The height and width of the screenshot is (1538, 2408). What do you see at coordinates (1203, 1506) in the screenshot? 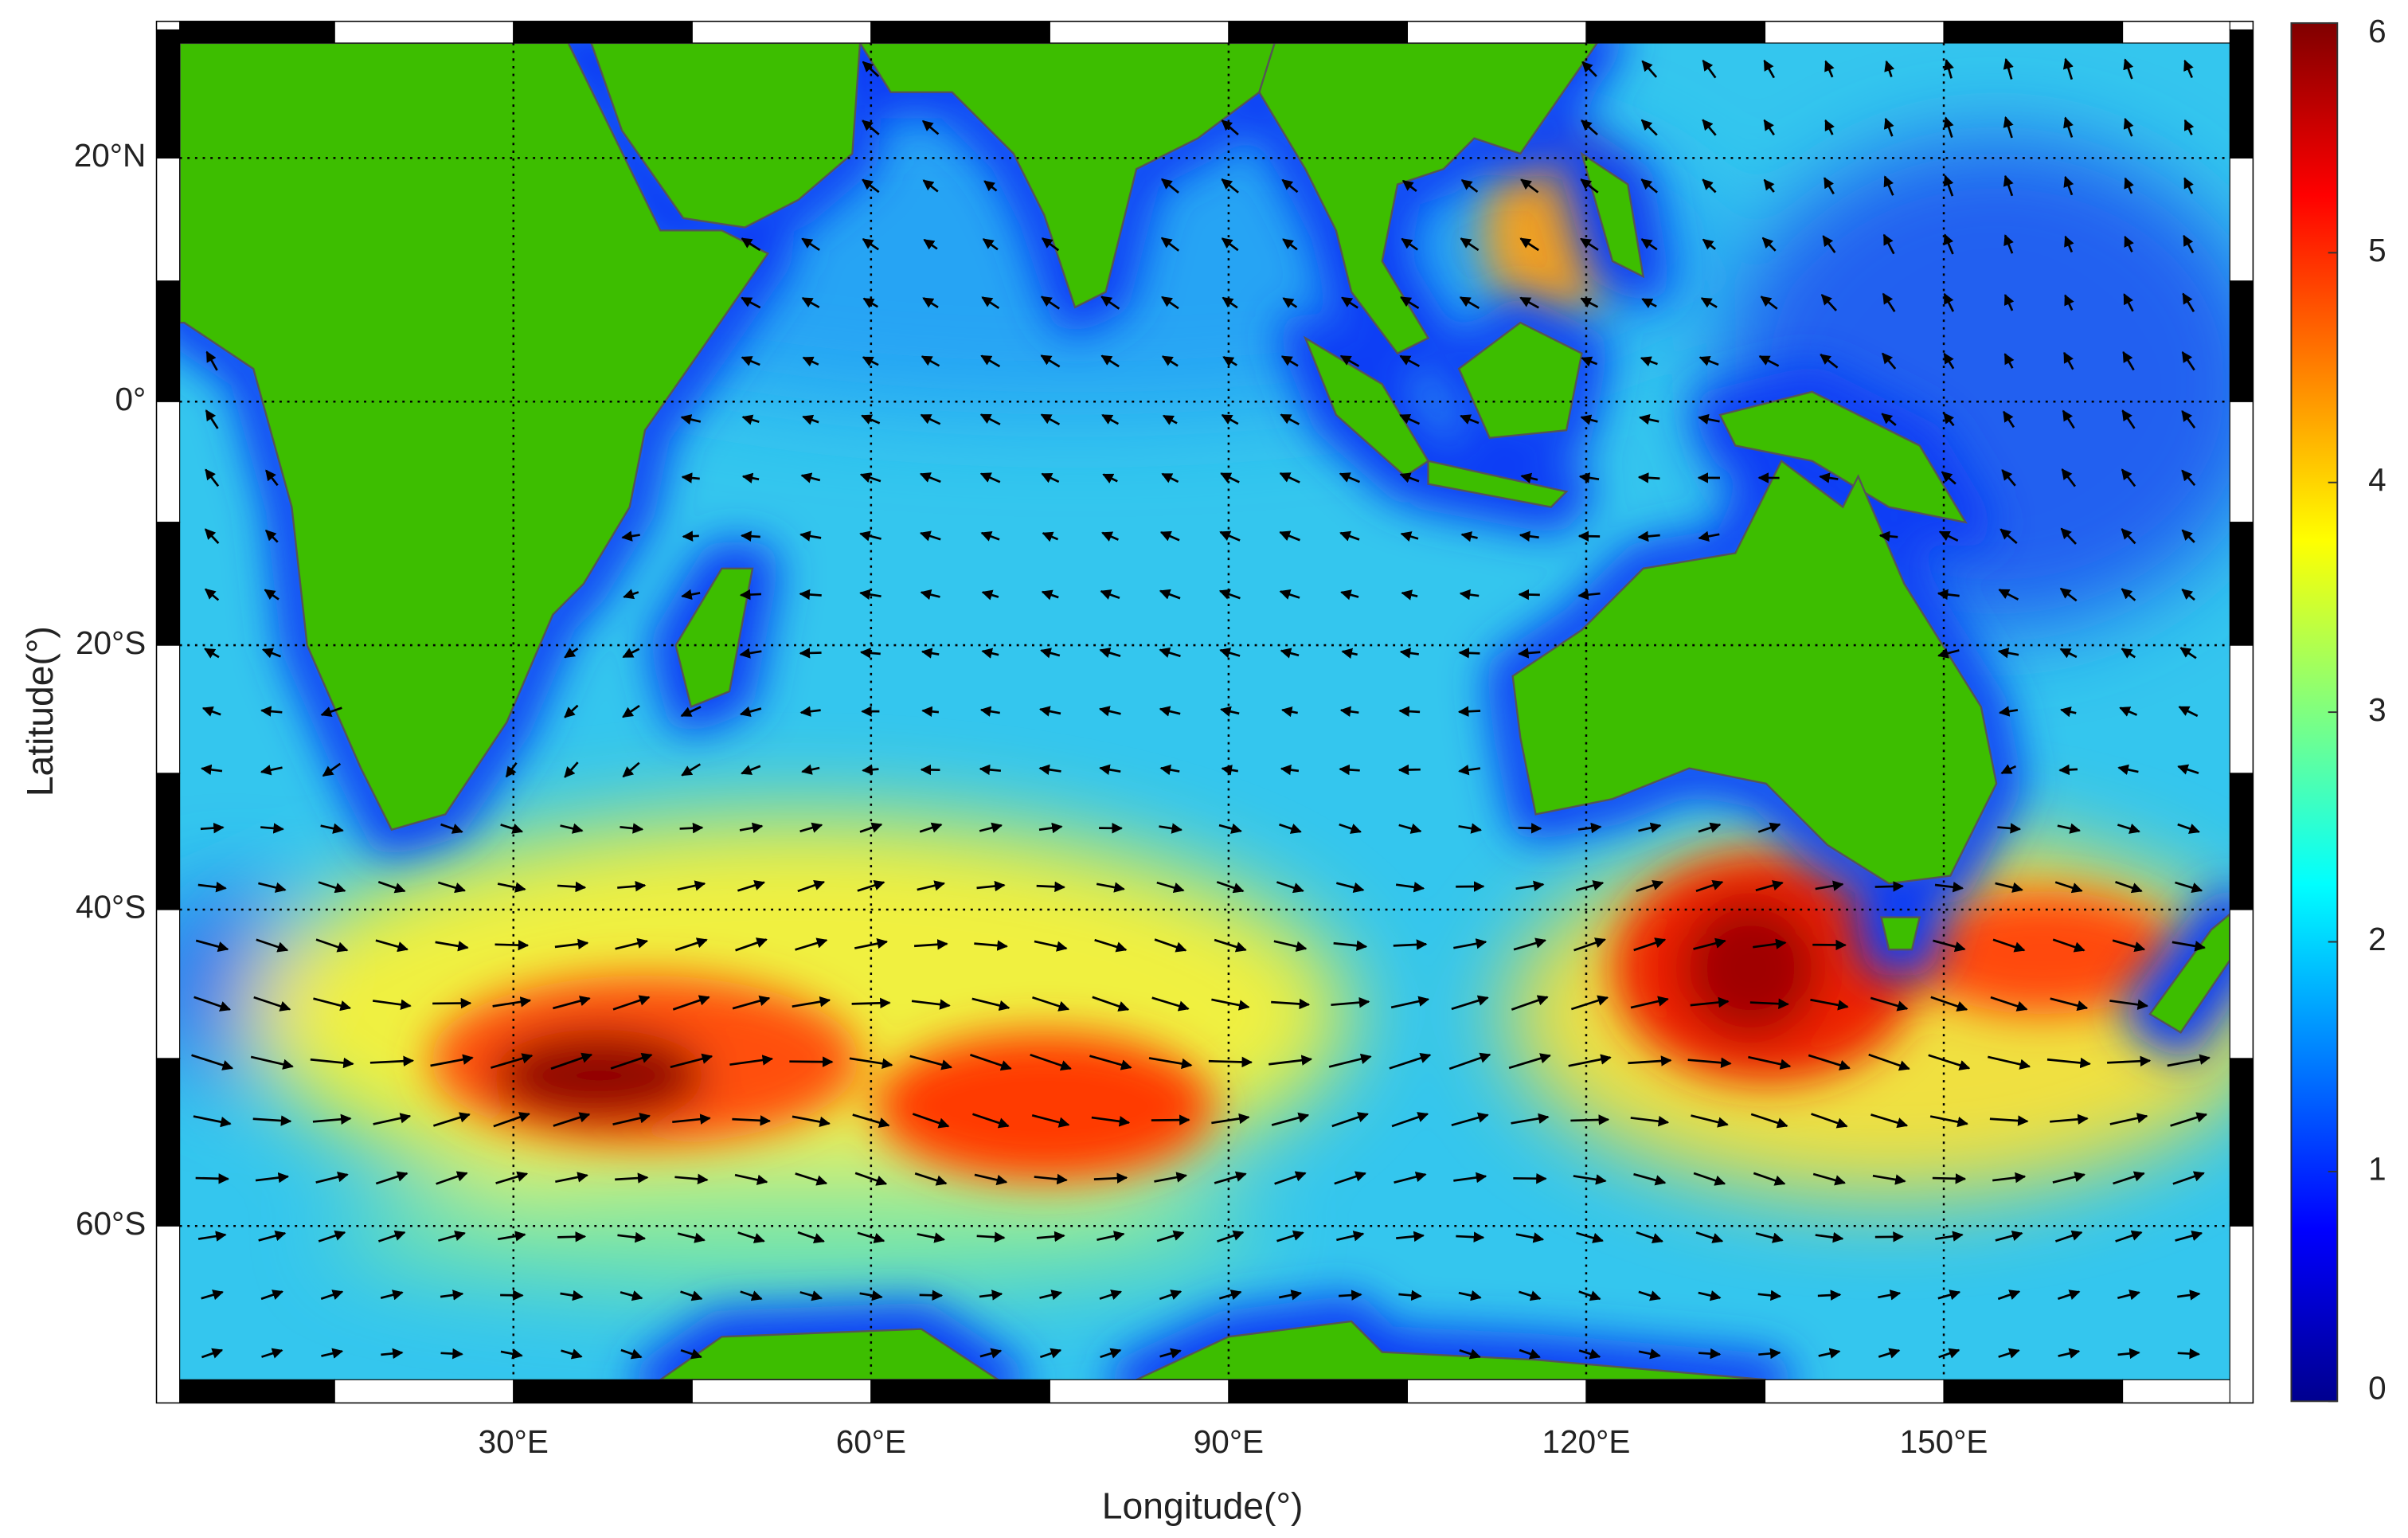
I see `x-axis-label: Longitude(°)` at bounding box center [1203, 1506].